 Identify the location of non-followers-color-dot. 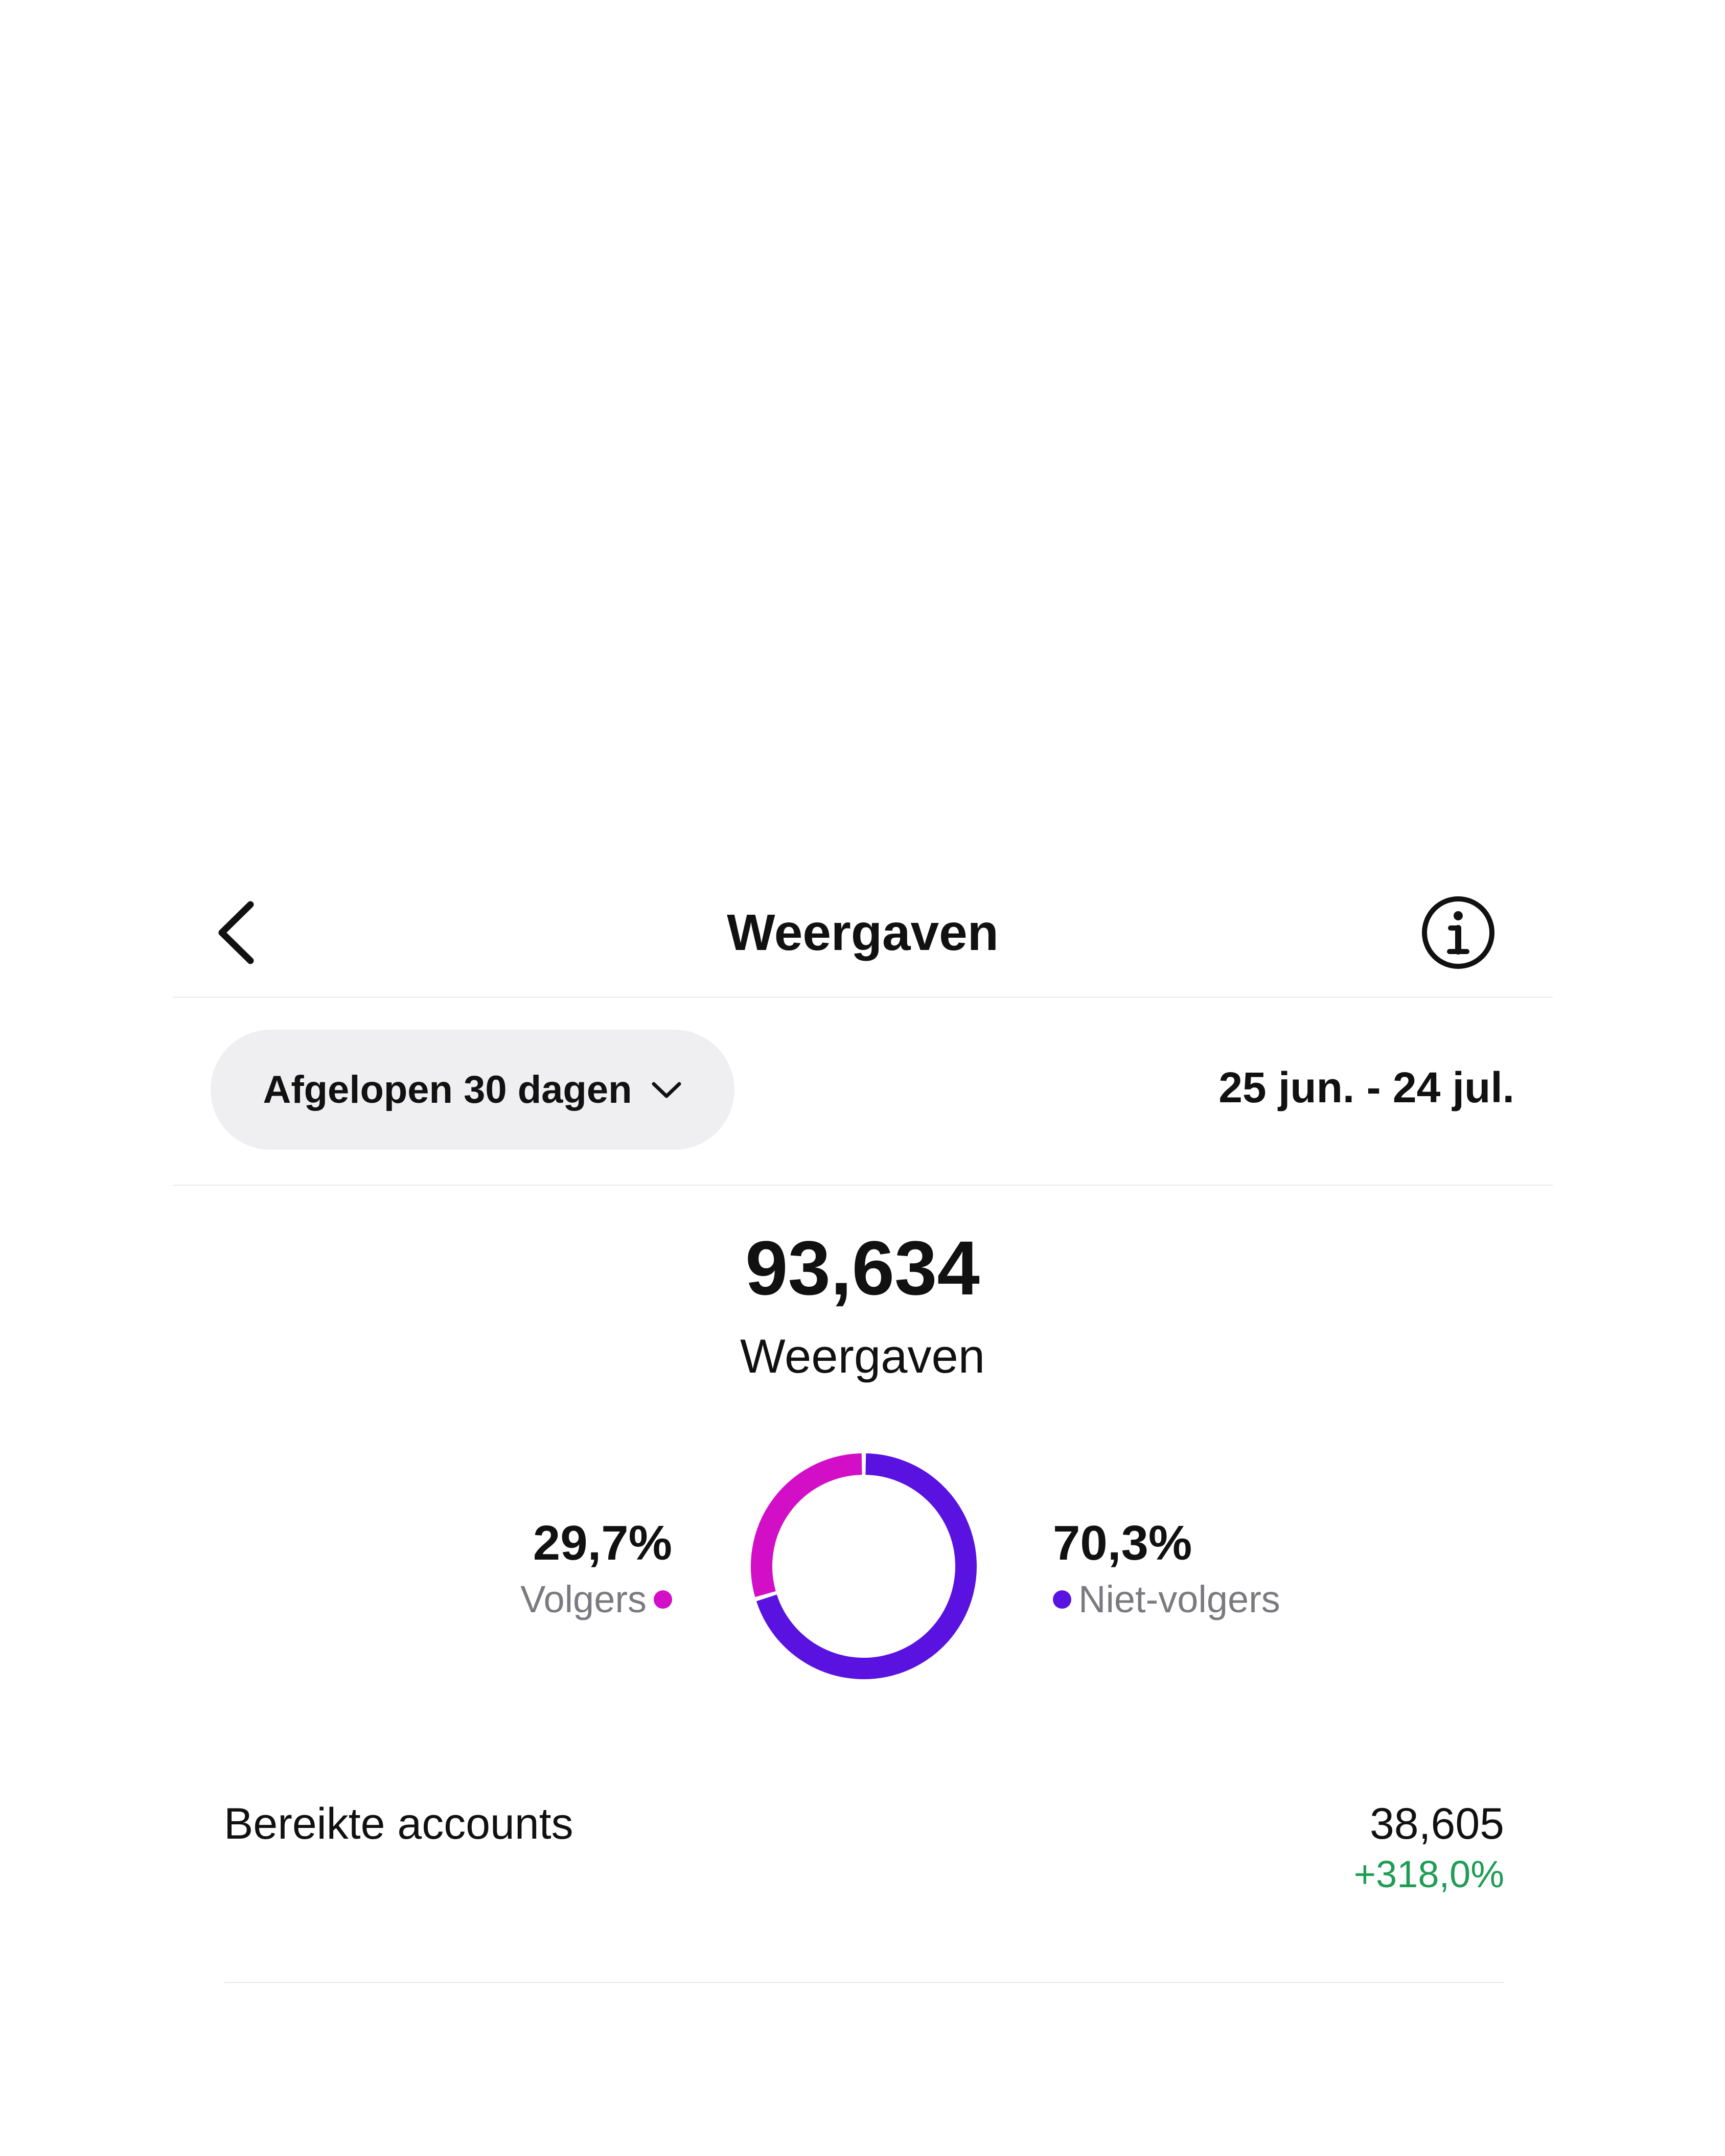
(1062, 1599).